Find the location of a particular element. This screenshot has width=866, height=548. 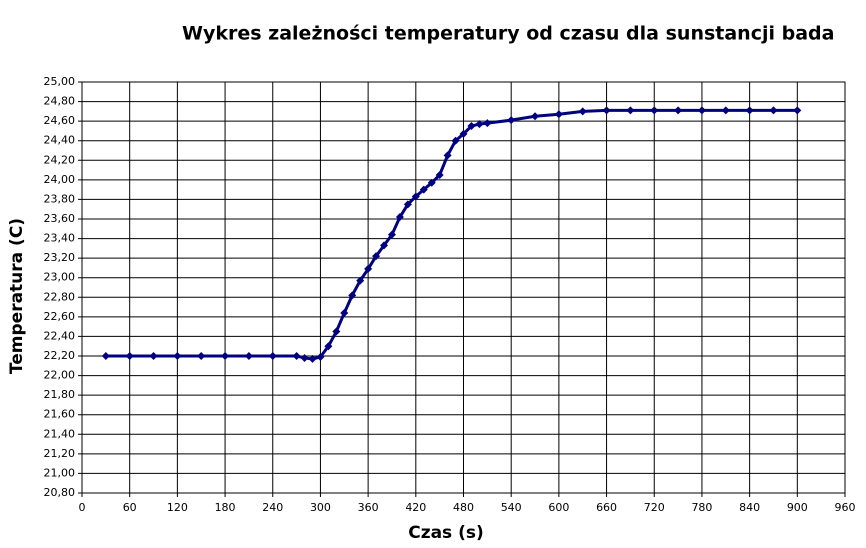

y-tick-label: 25,00 is located at coordinates (60, 81).